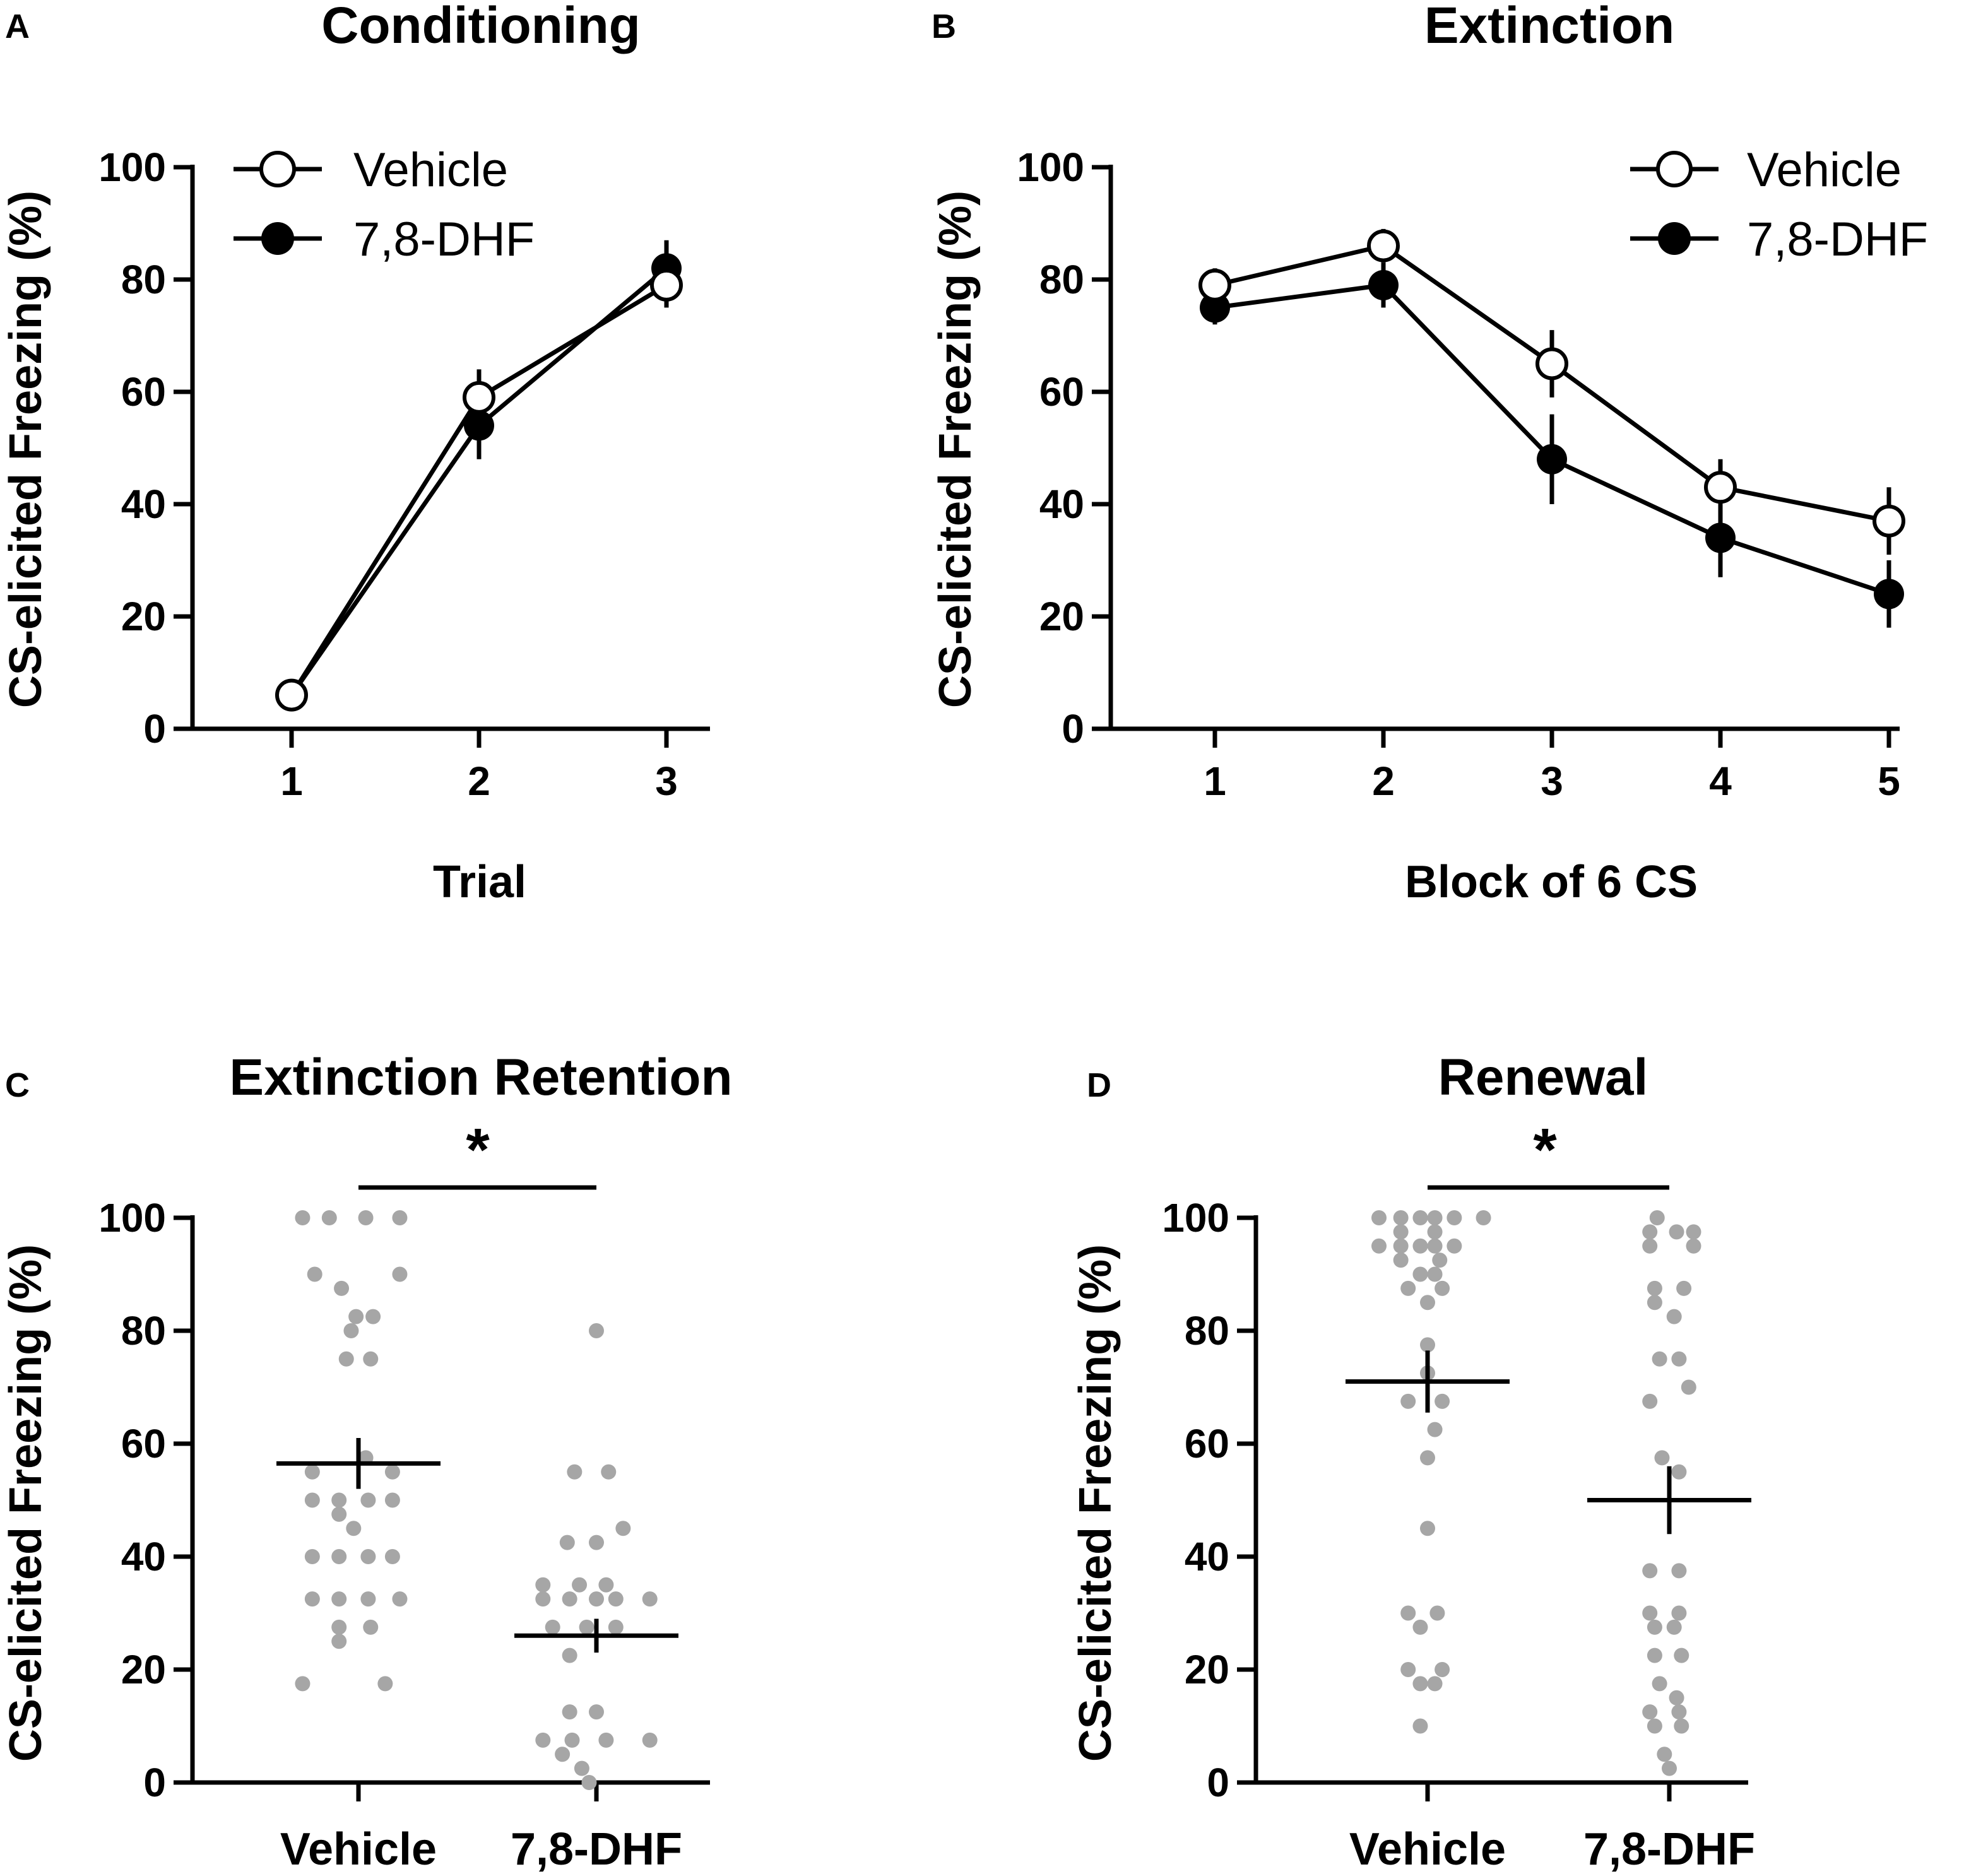  I want to click on panel-d-category-label-vehicle: Vehicle, so click(1427, 1849).